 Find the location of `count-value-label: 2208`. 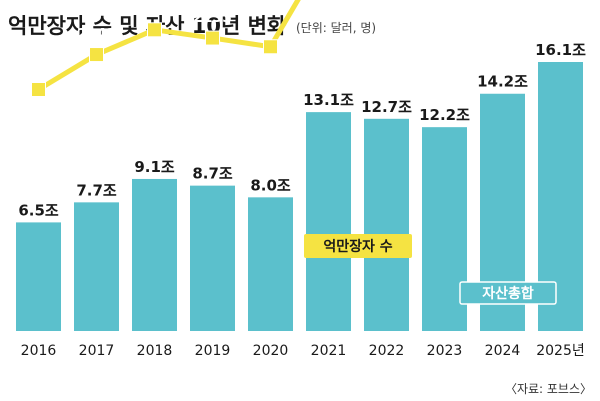

count-value-label: 2208 is located at coordinates (154, 10).